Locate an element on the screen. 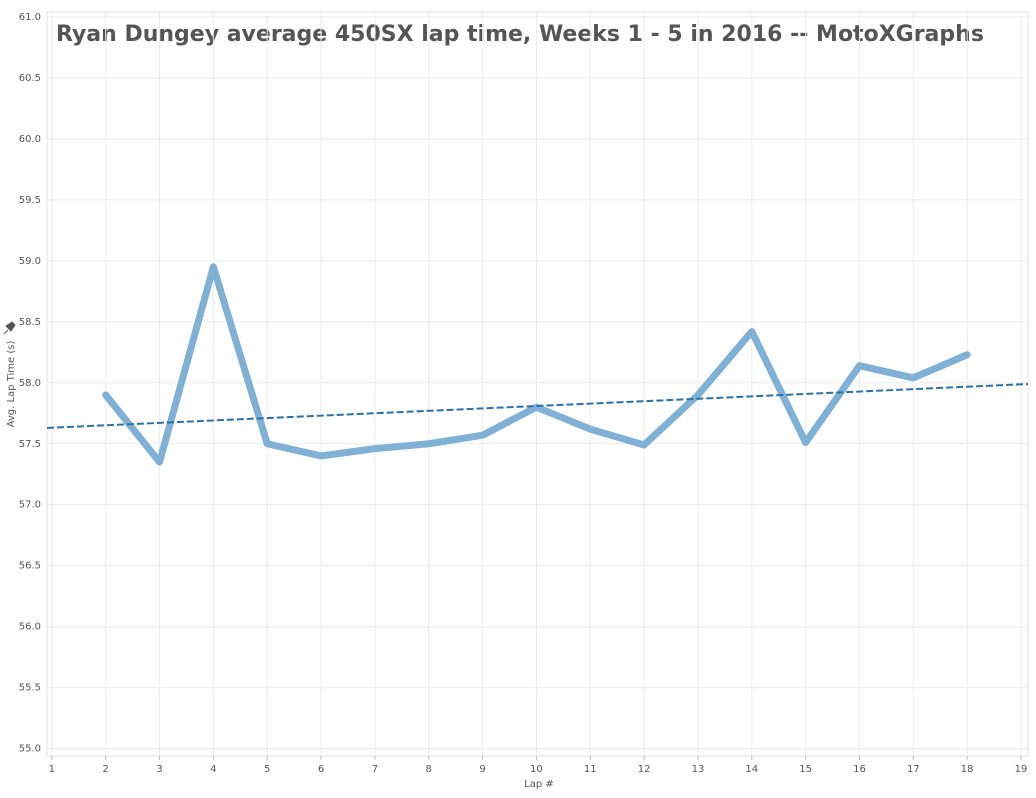  y-tick-label: 59.5 is located at coordinates (30, 200).